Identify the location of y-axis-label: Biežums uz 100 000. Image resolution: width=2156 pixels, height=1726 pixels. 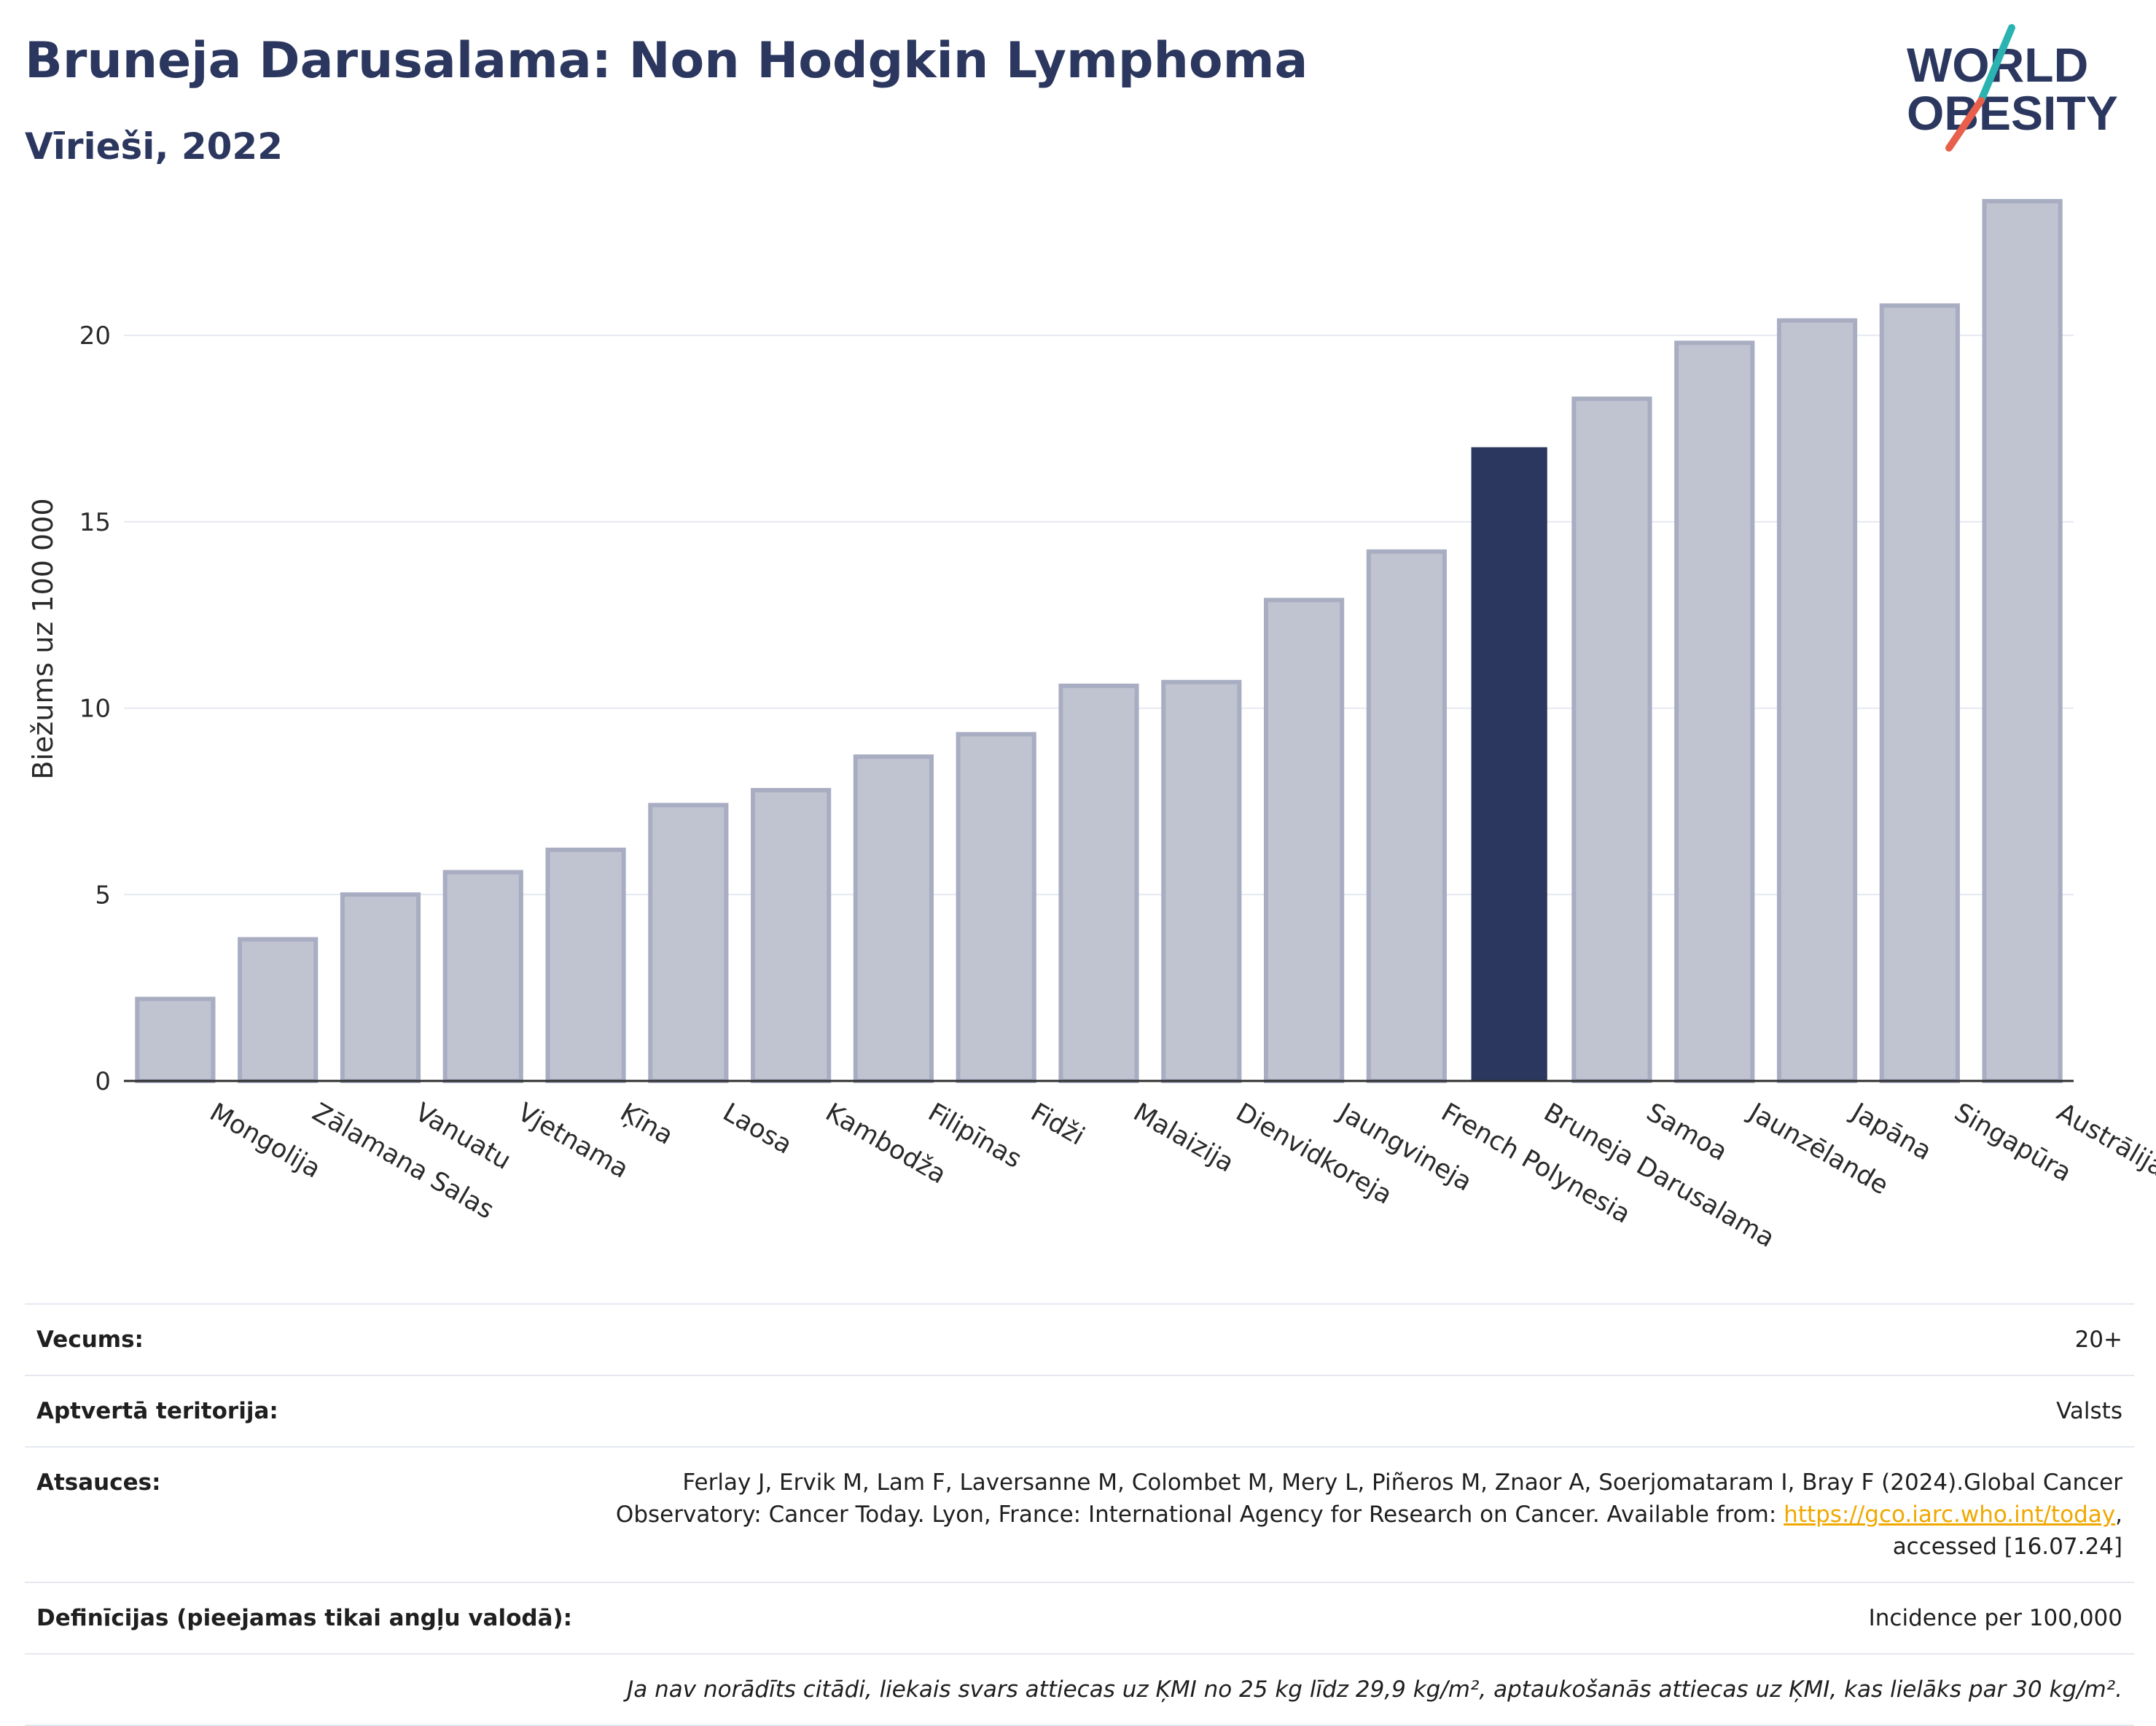
(43, 638).